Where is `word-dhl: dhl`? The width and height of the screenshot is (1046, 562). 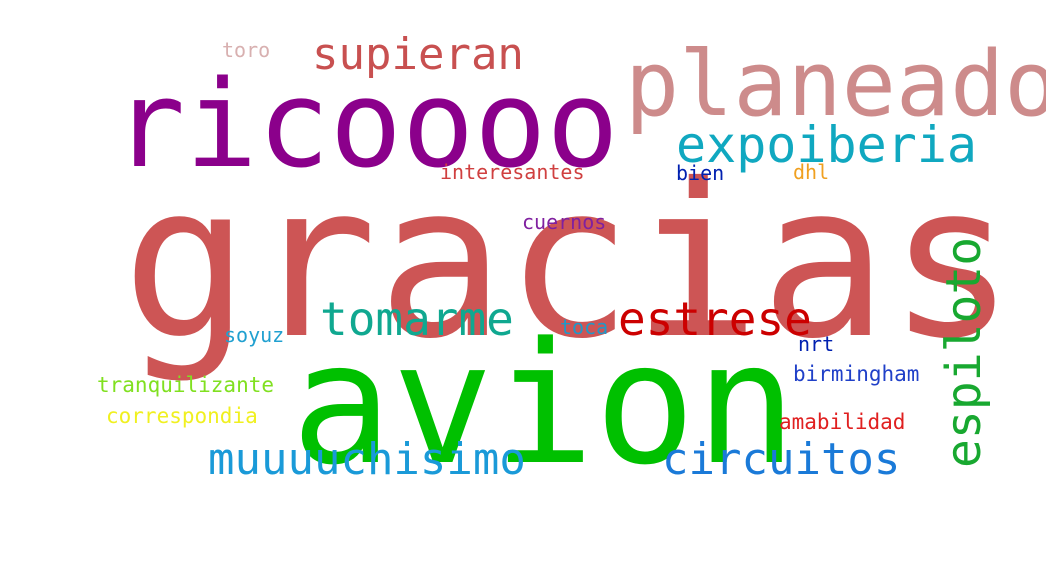
word-dhl: dhl is located at coordinates (811, 172).